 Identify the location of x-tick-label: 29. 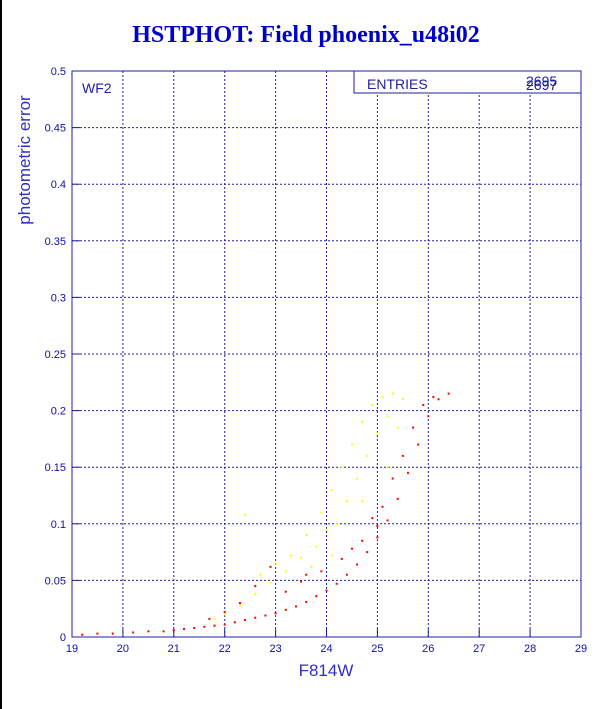
(581, 649).